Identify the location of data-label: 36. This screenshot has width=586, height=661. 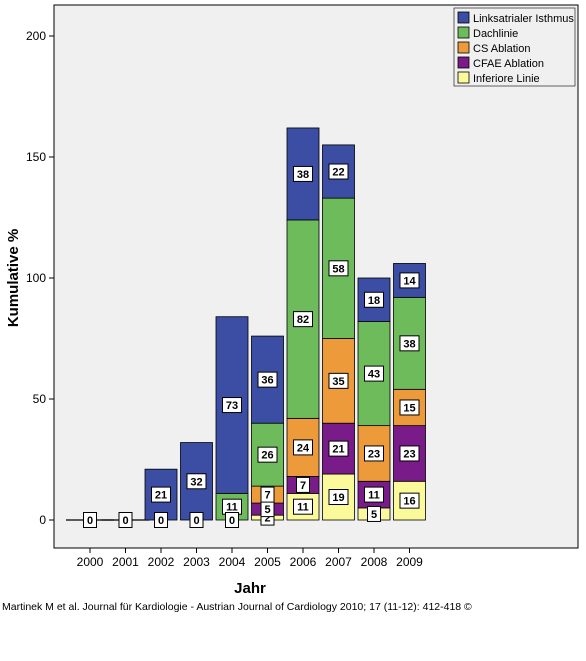
(267, 381).